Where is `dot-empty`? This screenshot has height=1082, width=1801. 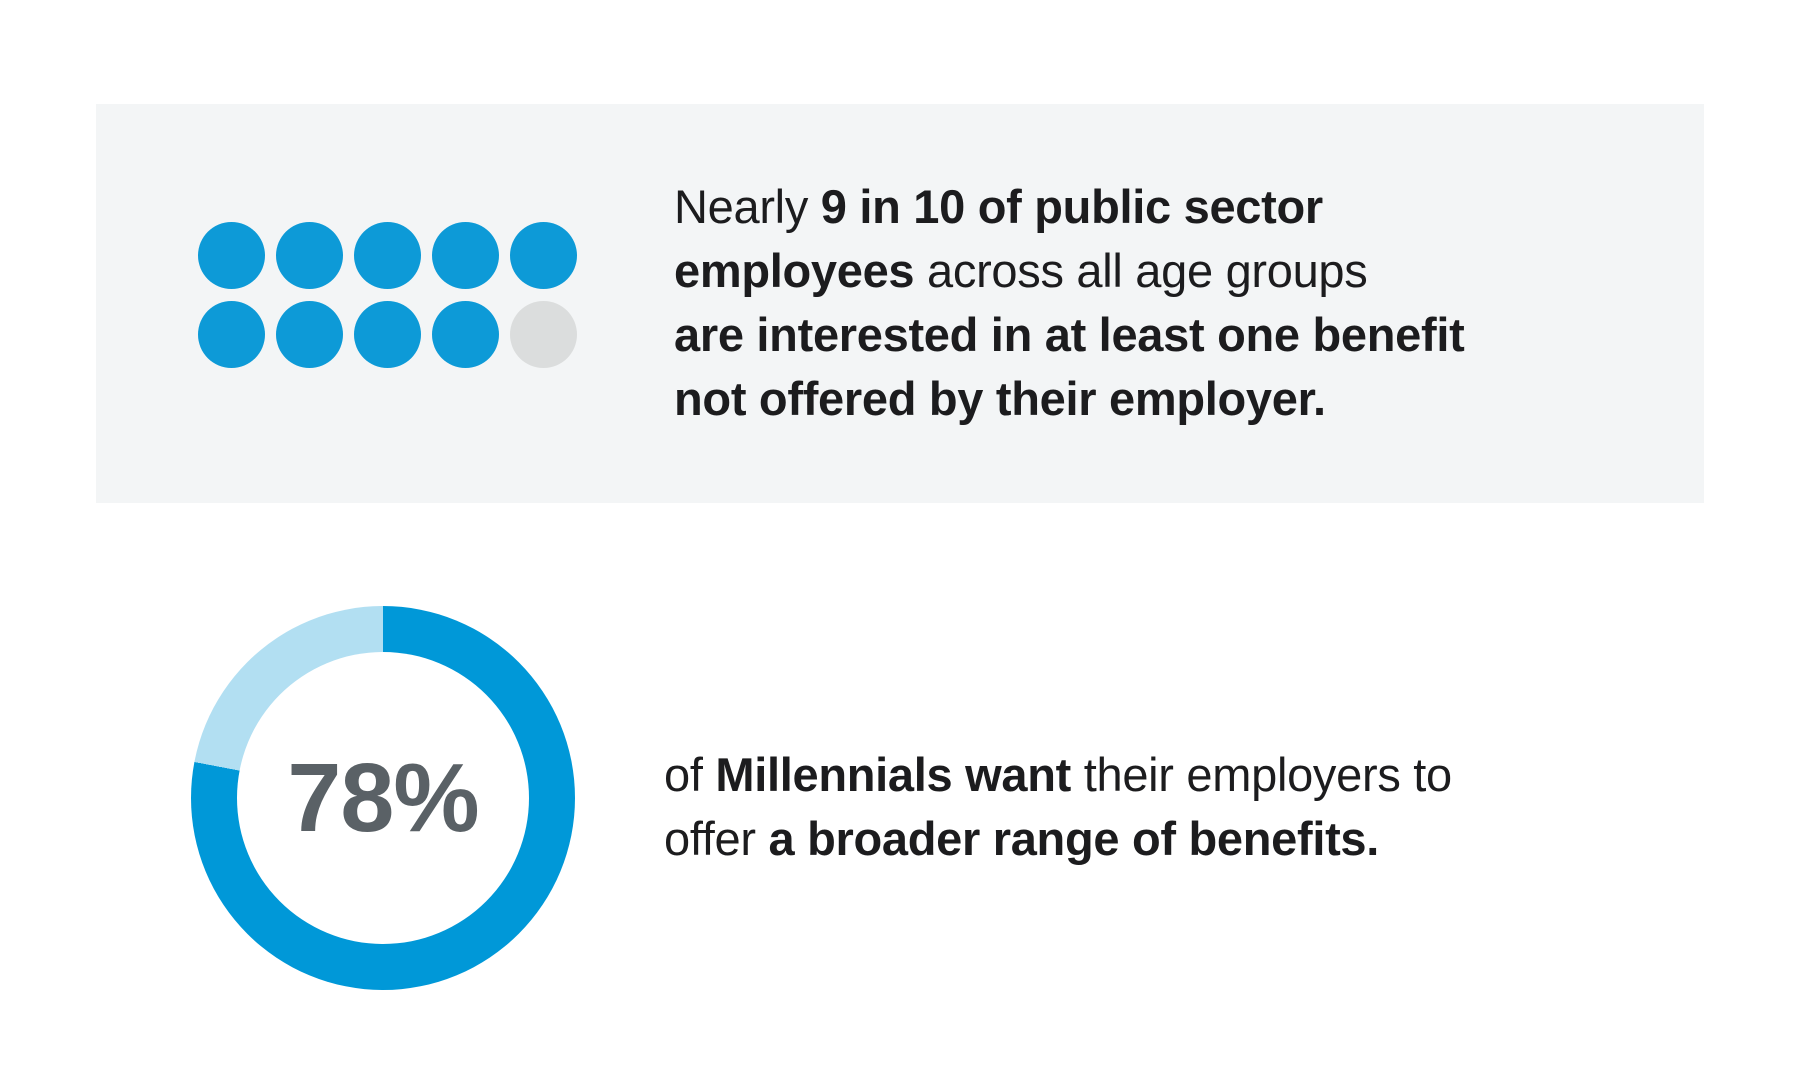 dot-empty is located at coordinates (543, 334).